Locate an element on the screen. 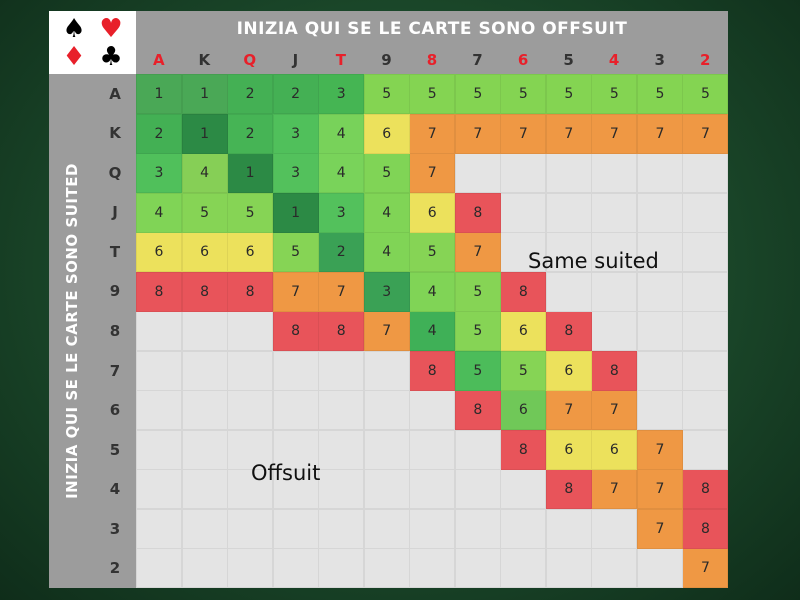  row-label: J is located at coordinates (115, 212).